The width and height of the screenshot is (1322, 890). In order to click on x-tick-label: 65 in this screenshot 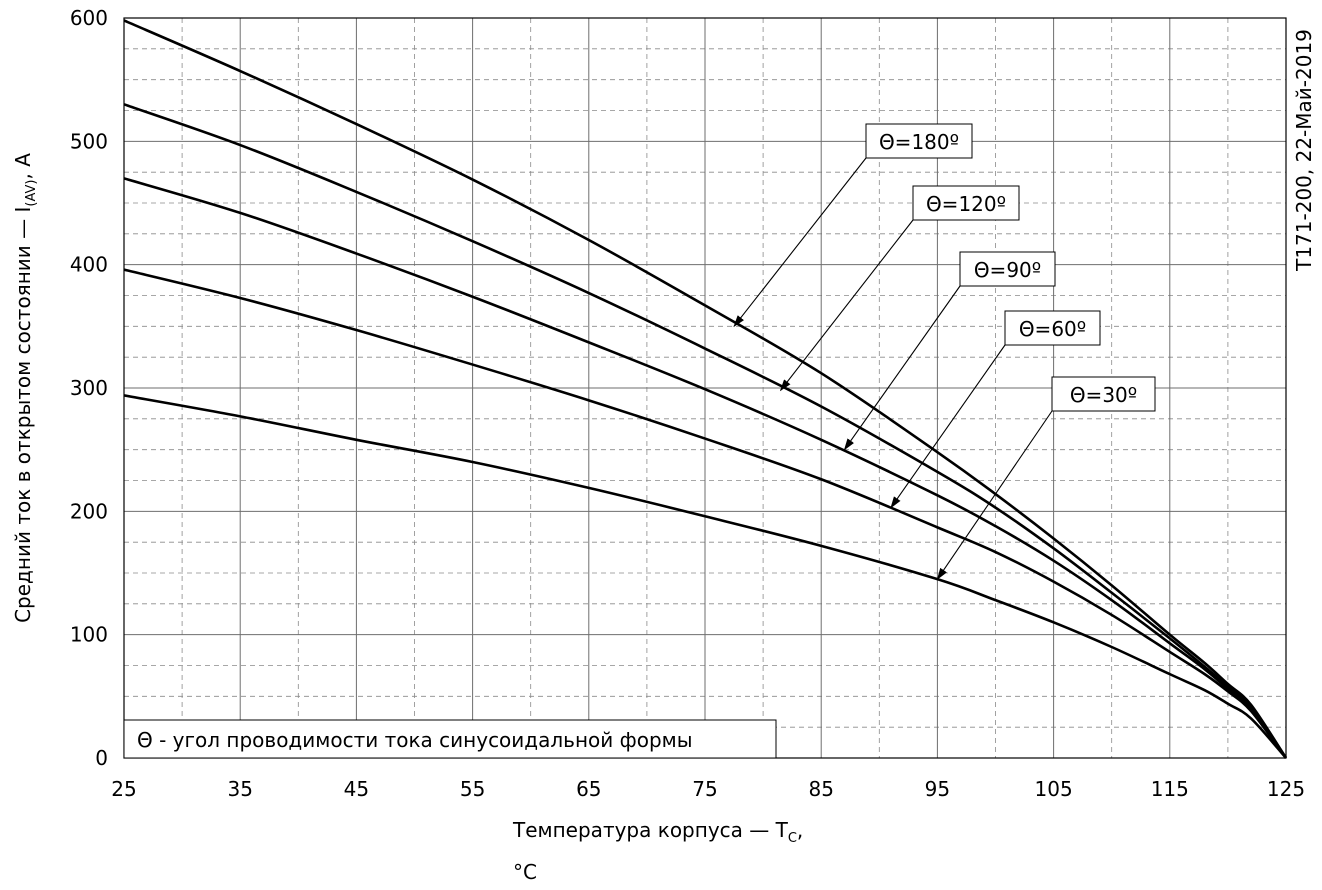, I will do `click(588, 789)`.